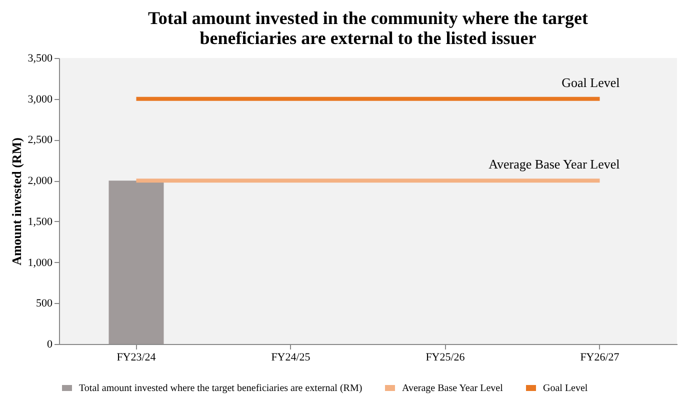 The image size is (697, 410). Describe the element at coordinates (40, 58) in the screenshot. I see `y-tick-label: 3,500` at that location.